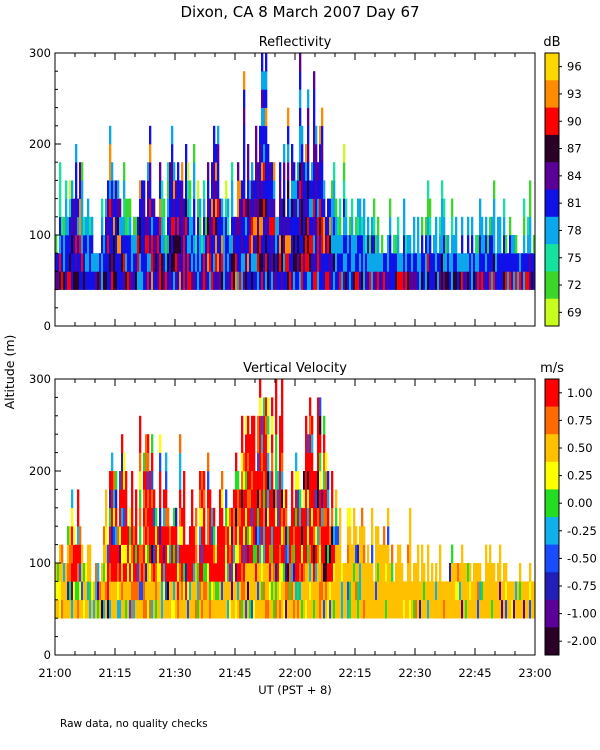 This screenshot has width=600, height=750. Describe the element at coordinates (552, 148) in the screenshot. I see `reflectivity-colorbar-swatch` at that location.